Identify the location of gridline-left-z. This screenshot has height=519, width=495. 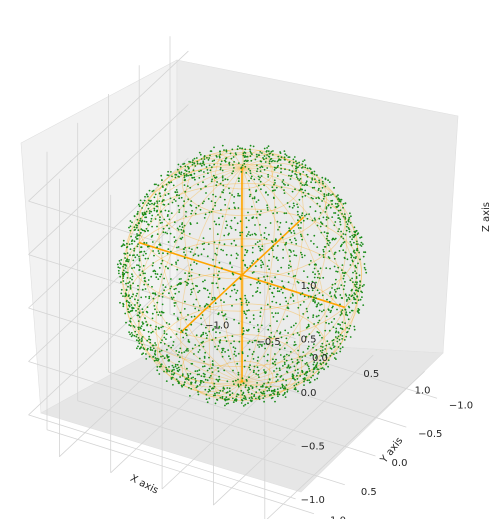
(108, 179).